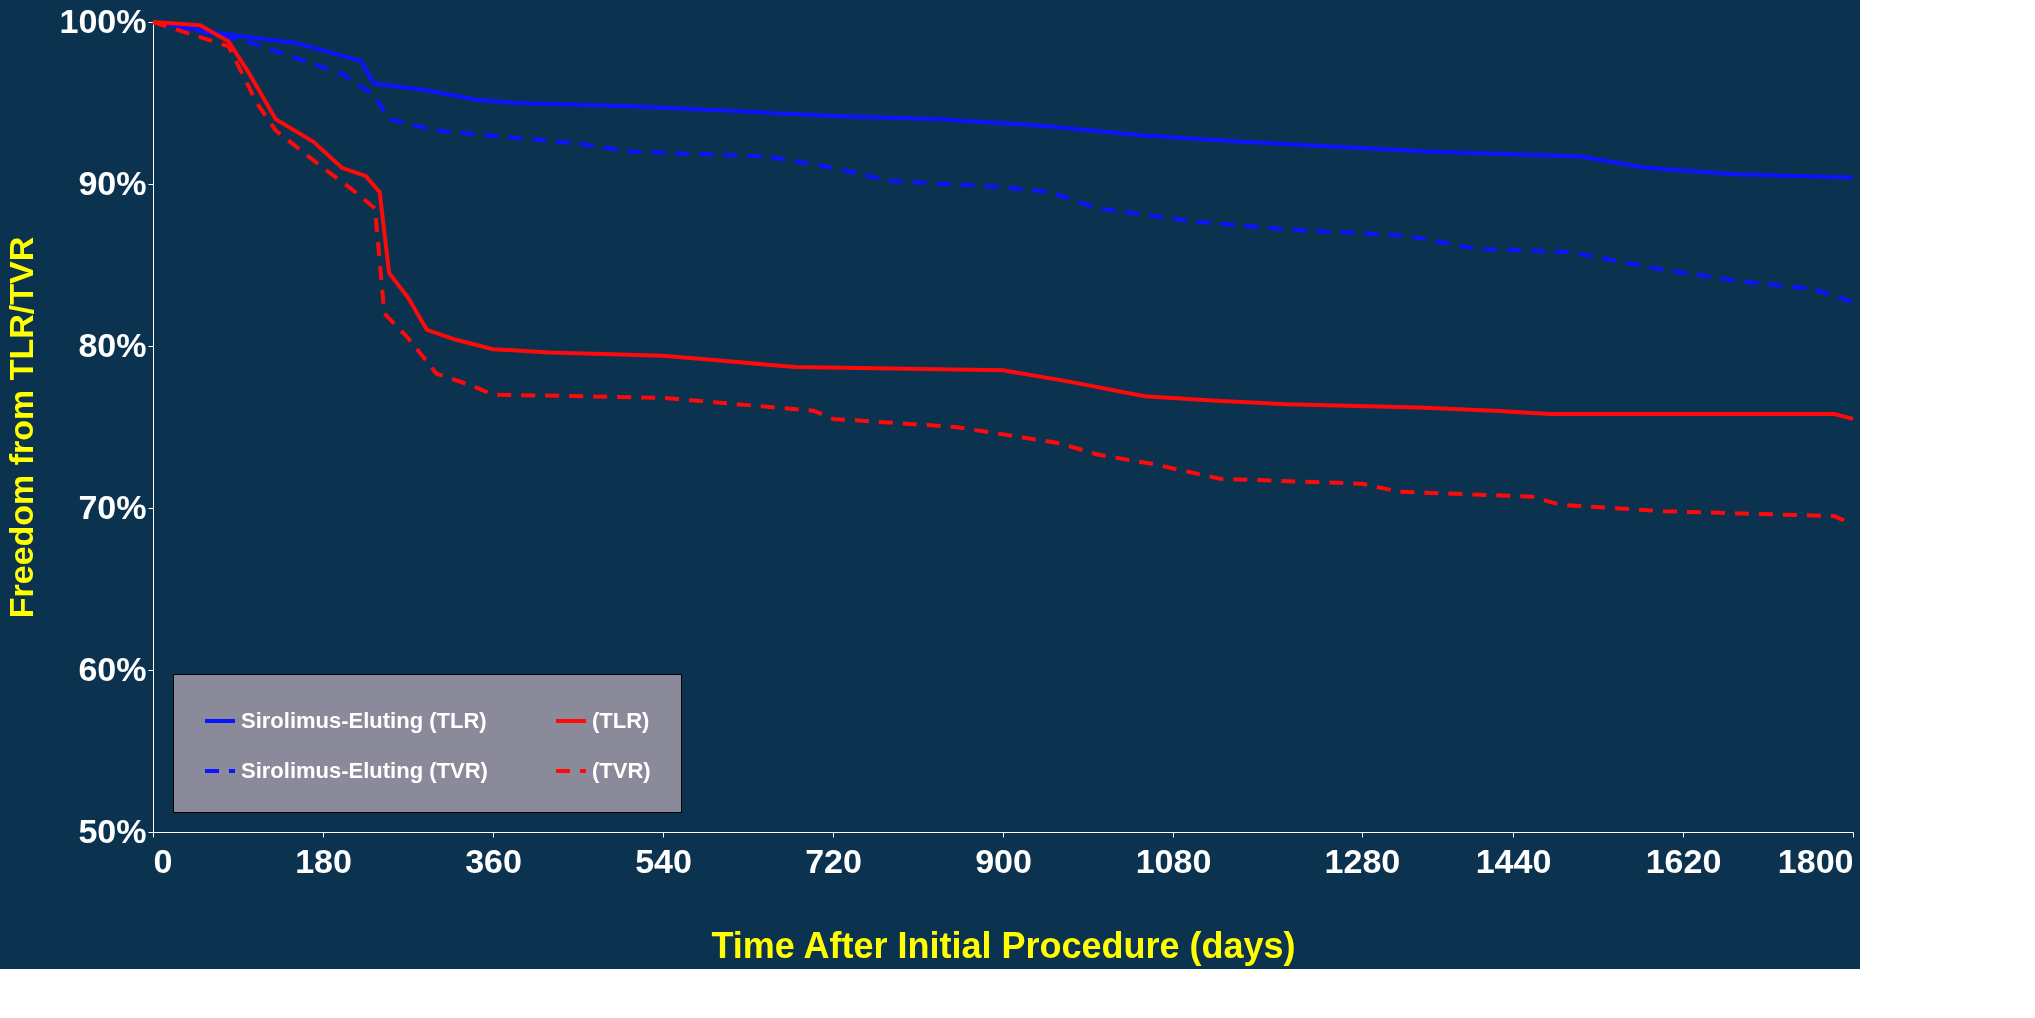 This screenshot has height=1018, width=2035. I want to click on y-tick-label: 50%, so click(112, 830).